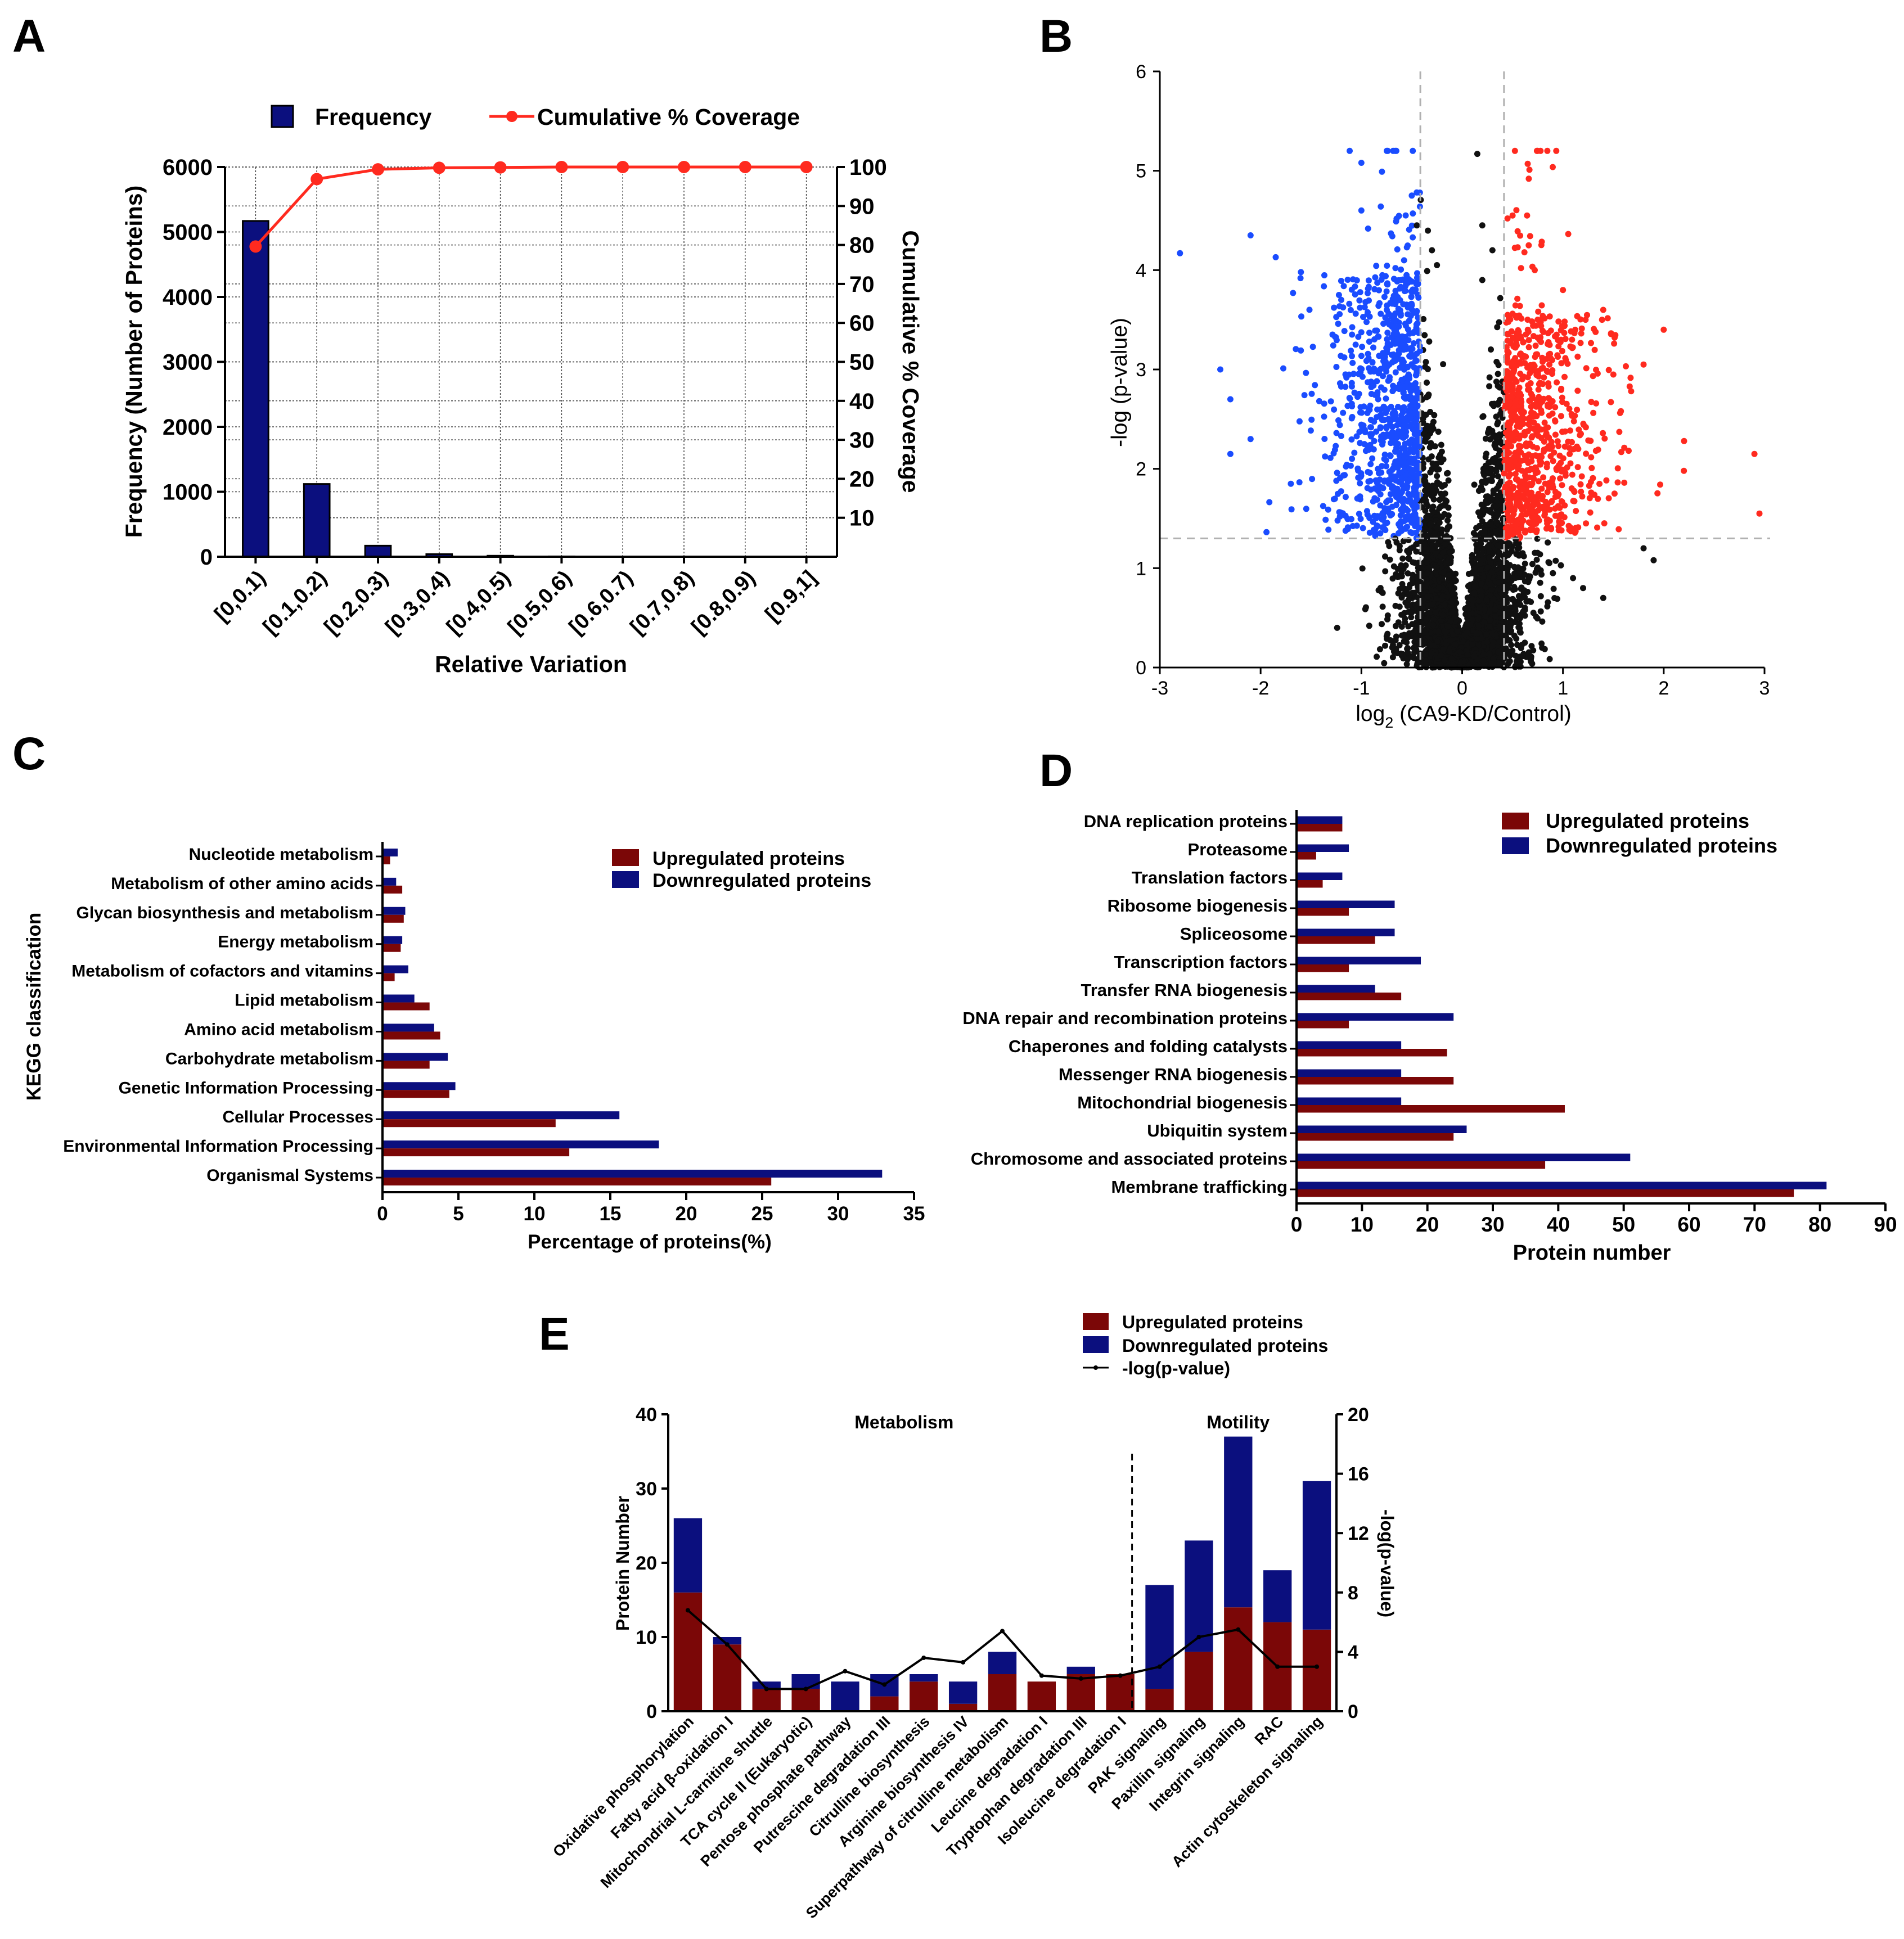  What do you see at coordinates (417, 602) in the screenshot?
I see `x-tick-label: [0.3,0.4)` at bounding box center [417, 602].